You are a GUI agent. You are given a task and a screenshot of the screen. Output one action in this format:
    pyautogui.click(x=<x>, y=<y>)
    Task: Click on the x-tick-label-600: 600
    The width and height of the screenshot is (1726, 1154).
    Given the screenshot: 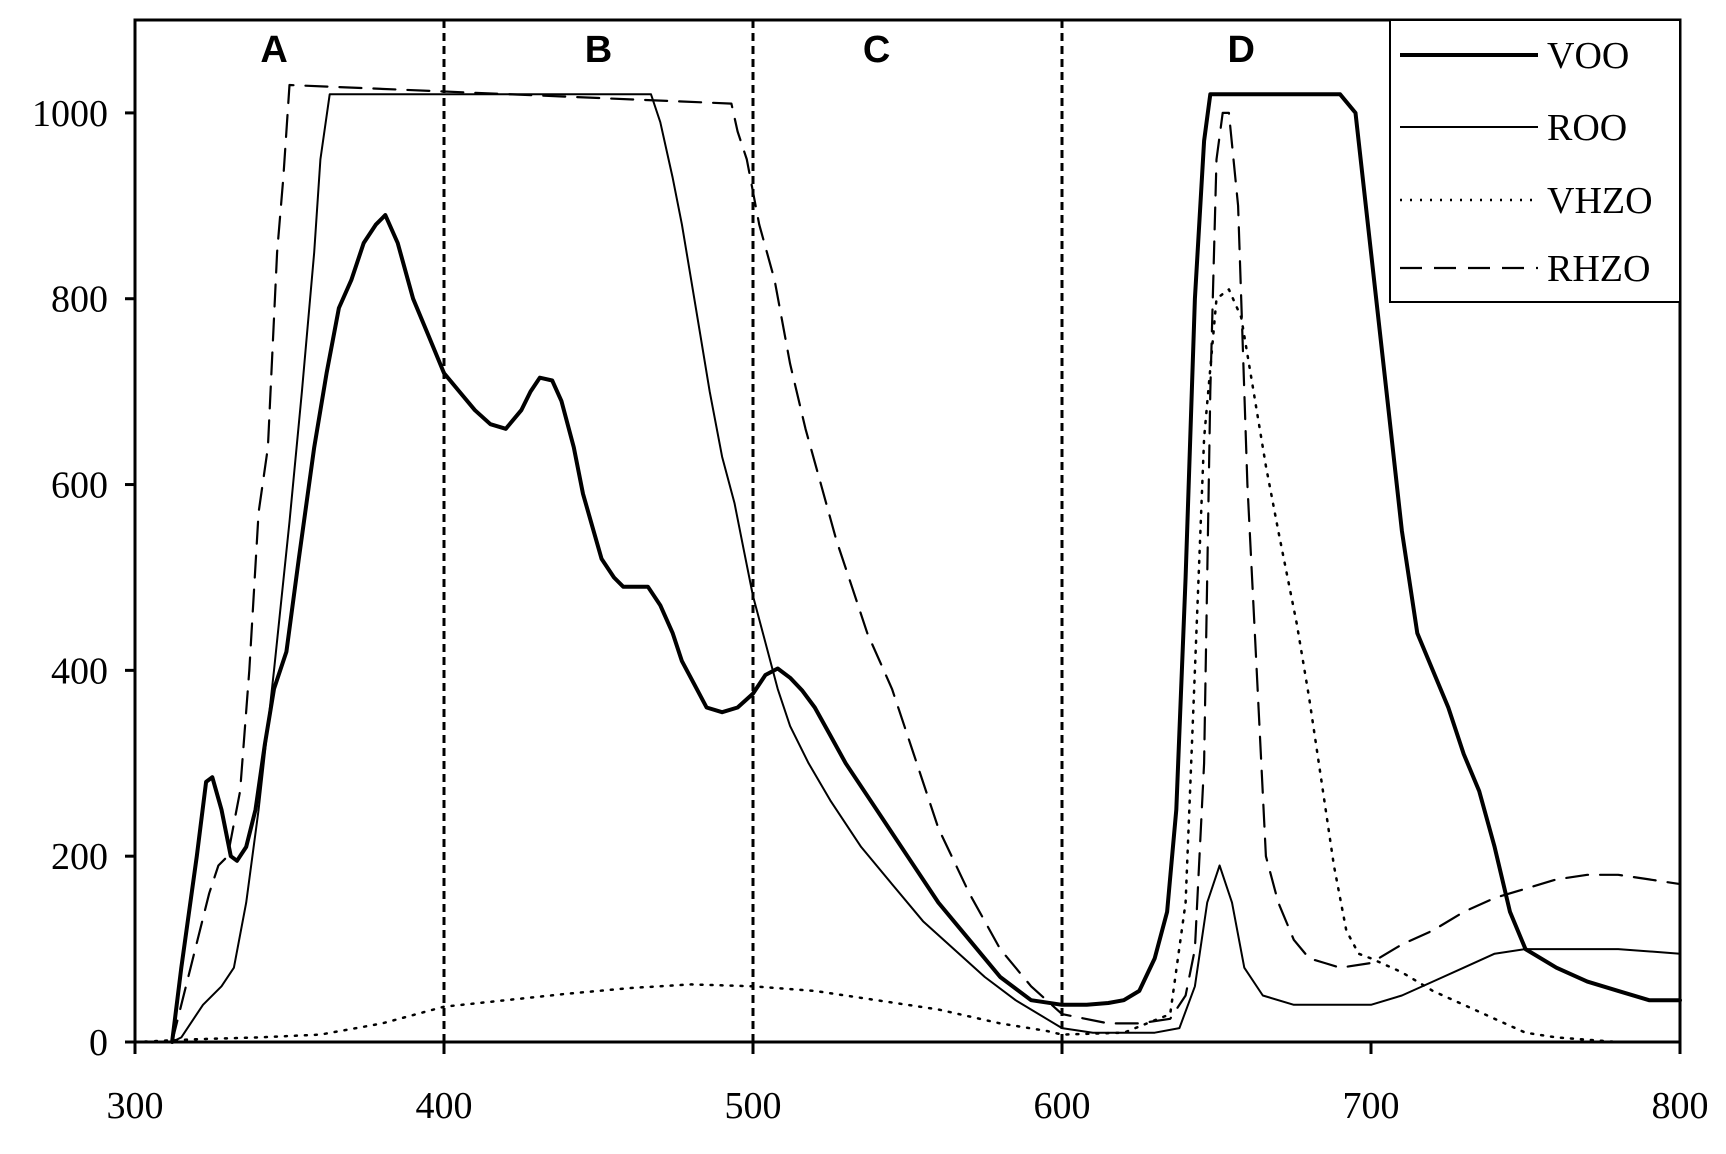 What is the action you would take?
    pyautogui.click(x=1062, y=1106)
    